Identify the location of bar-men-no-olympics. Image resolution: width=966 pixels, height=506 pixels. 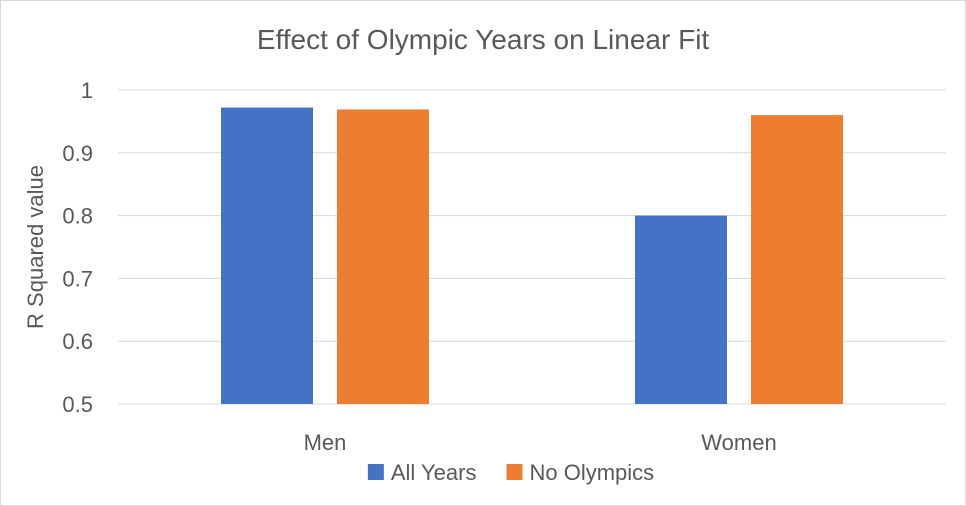
(383, 256).